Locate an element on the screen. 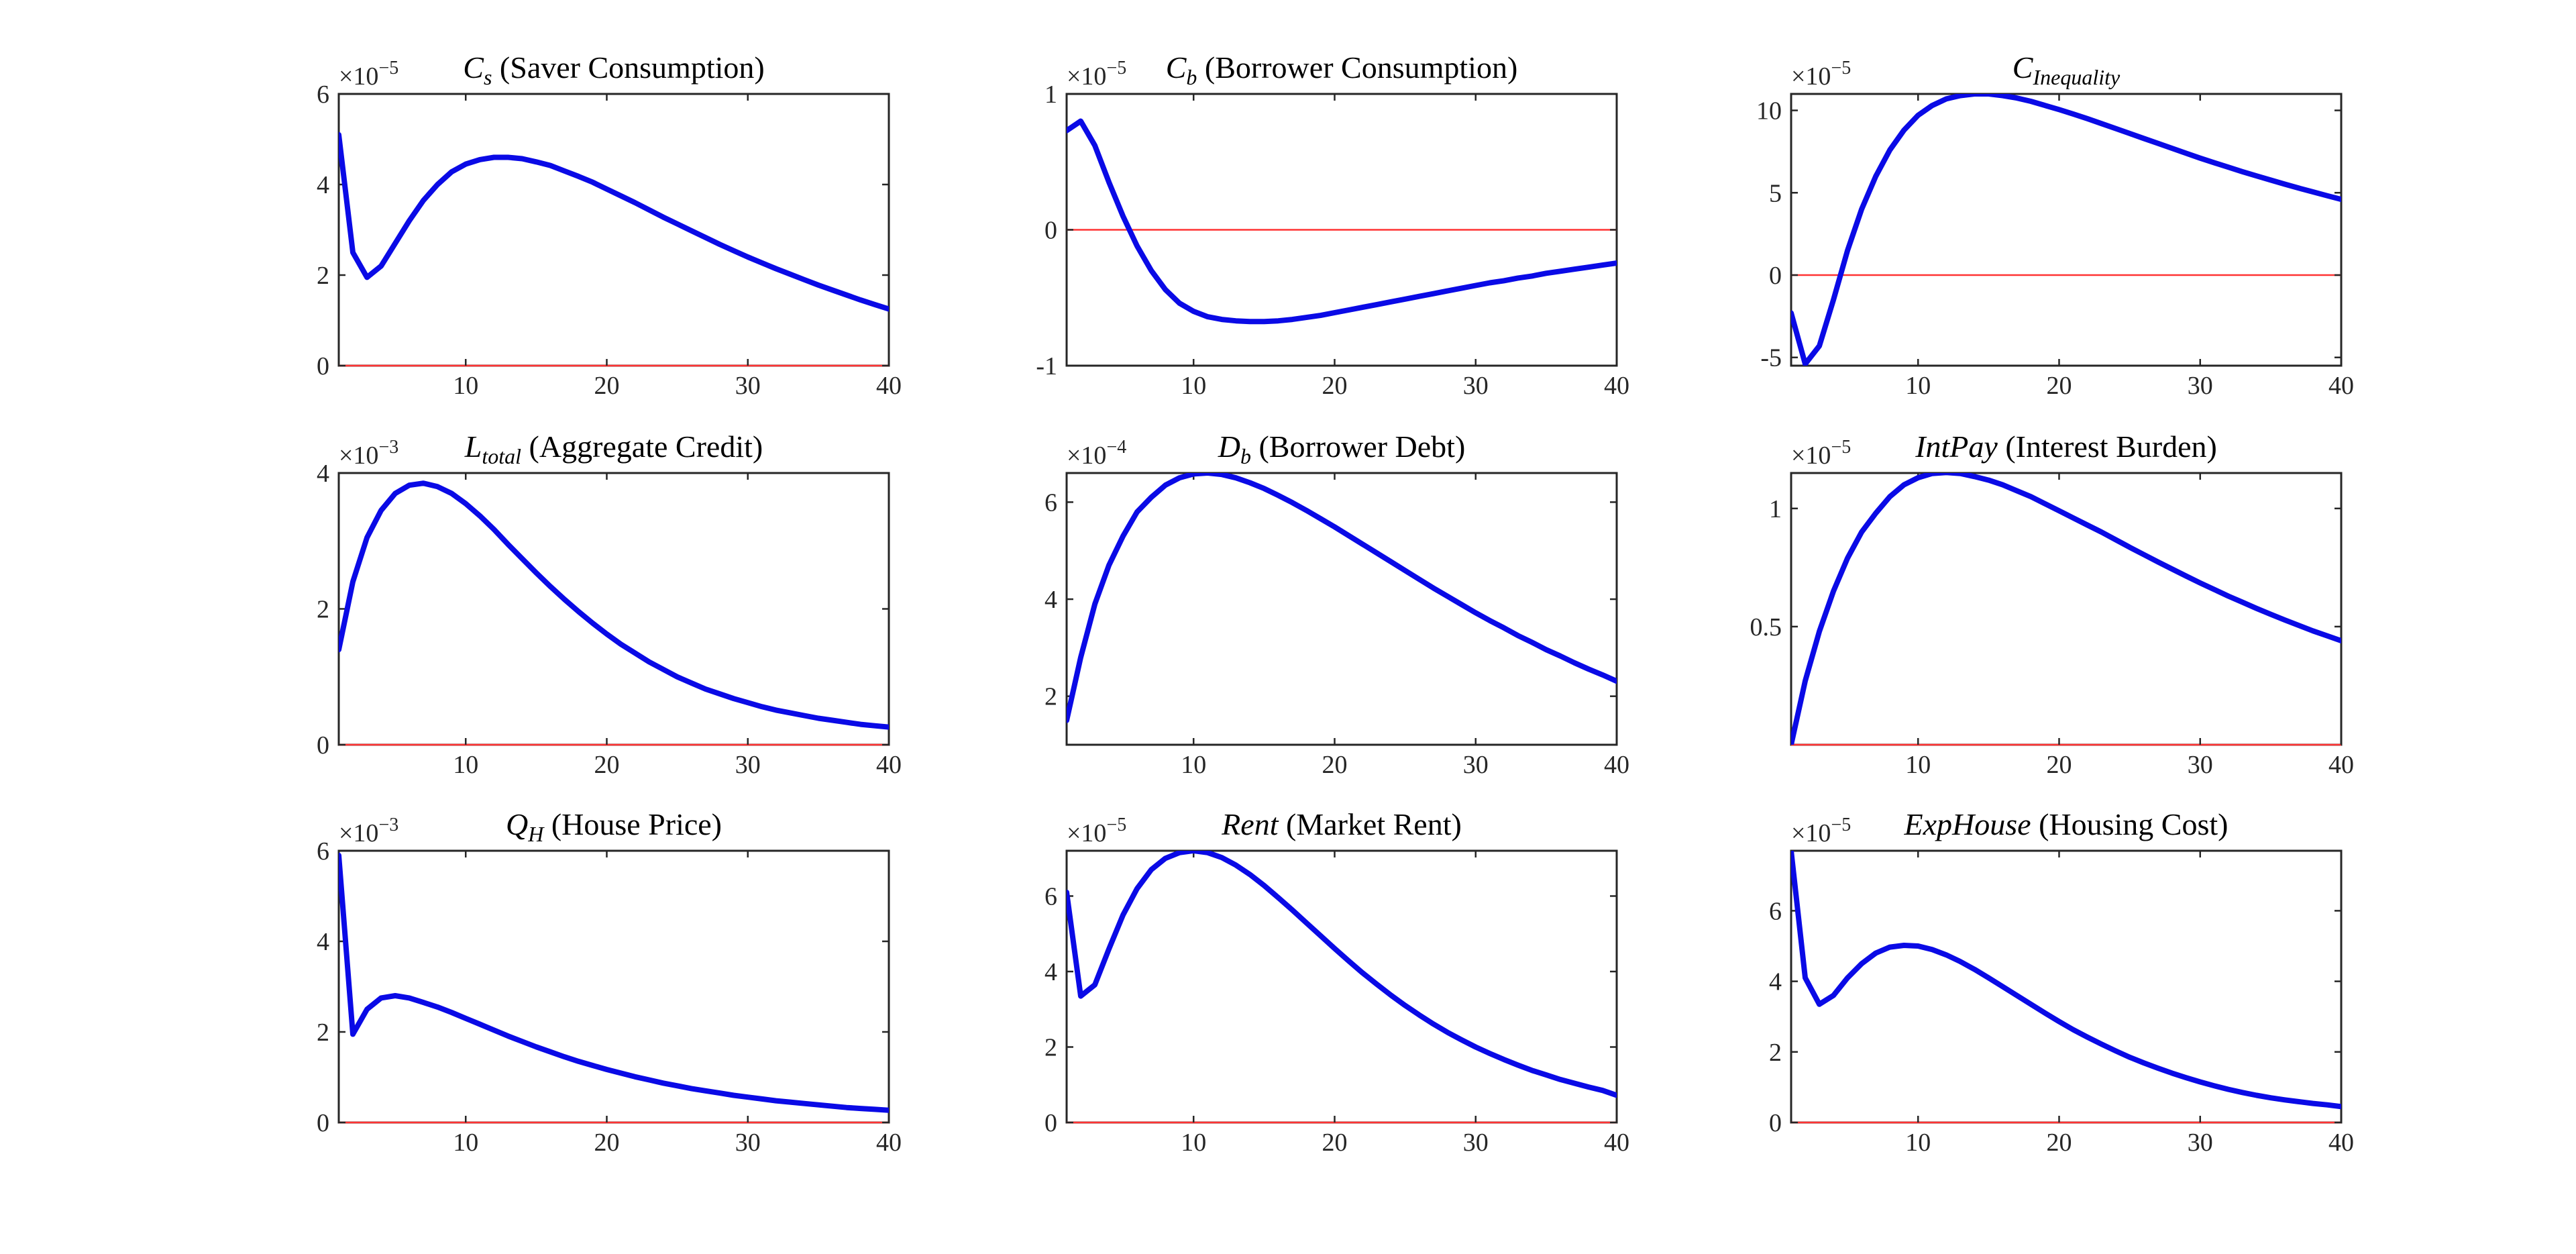 Image resolution: width=2576 pixels, height=1254 pixels. subplot-title: Cb (Borrower Consumption) is located at coordinates (1342, 69).